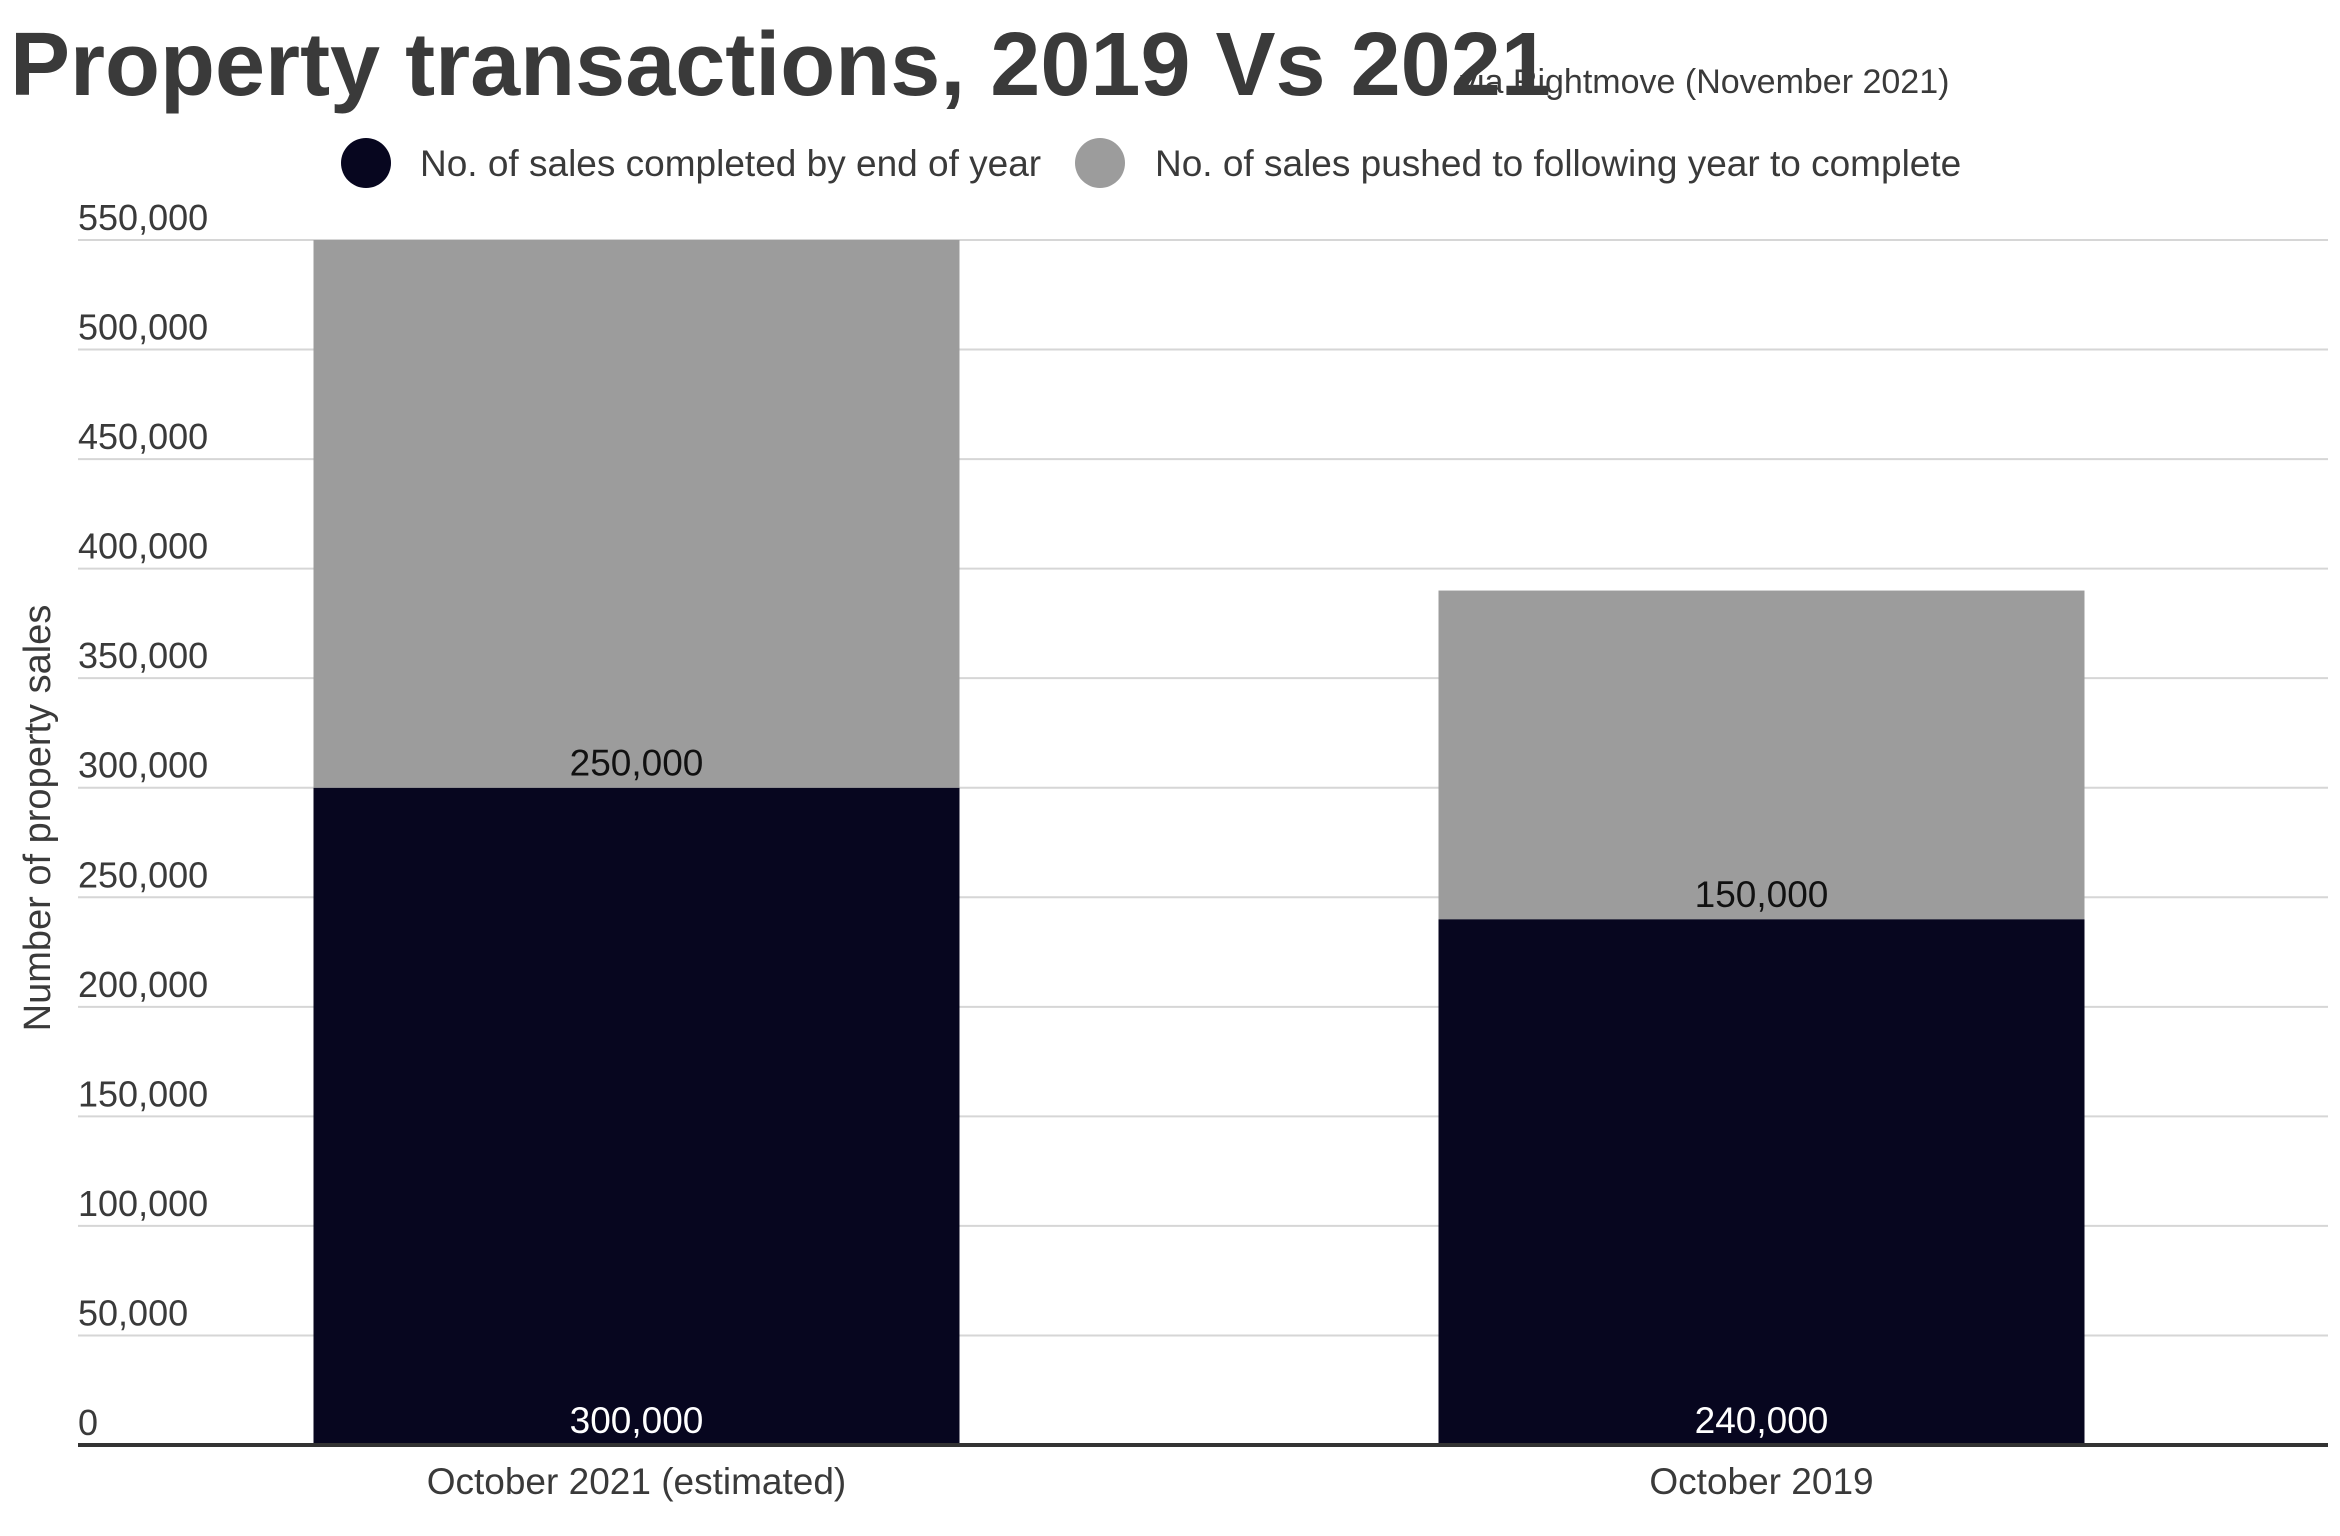  What do you see at coordinates (1704, 82) in the screenshot?
I see `chart-subtitle: via Rightmove (November 2021)` at bounding box center [1704, 82].